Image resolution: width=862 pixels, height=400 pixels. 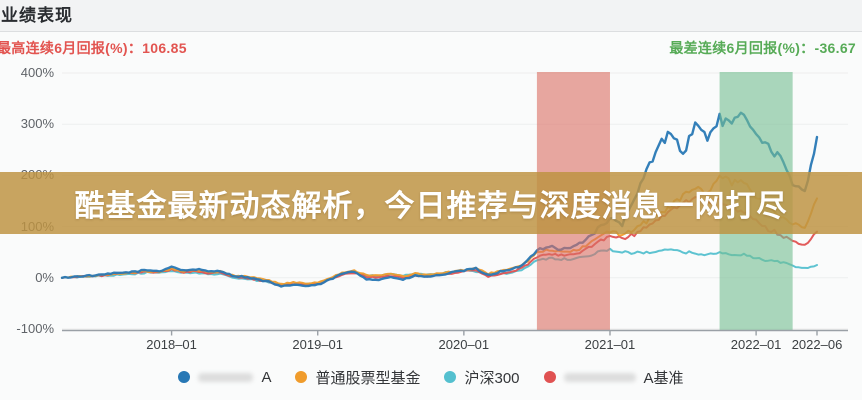 I want to click on legend-item-1: A, so click(x=224, y=377).